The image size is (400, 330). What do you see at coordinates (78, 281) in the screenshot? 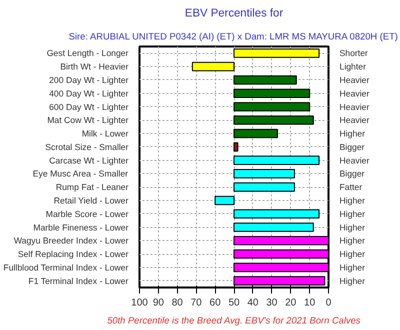
I see `y-tick-label: F1 Terminal Index - Lower` at bounding box center [78, 281].